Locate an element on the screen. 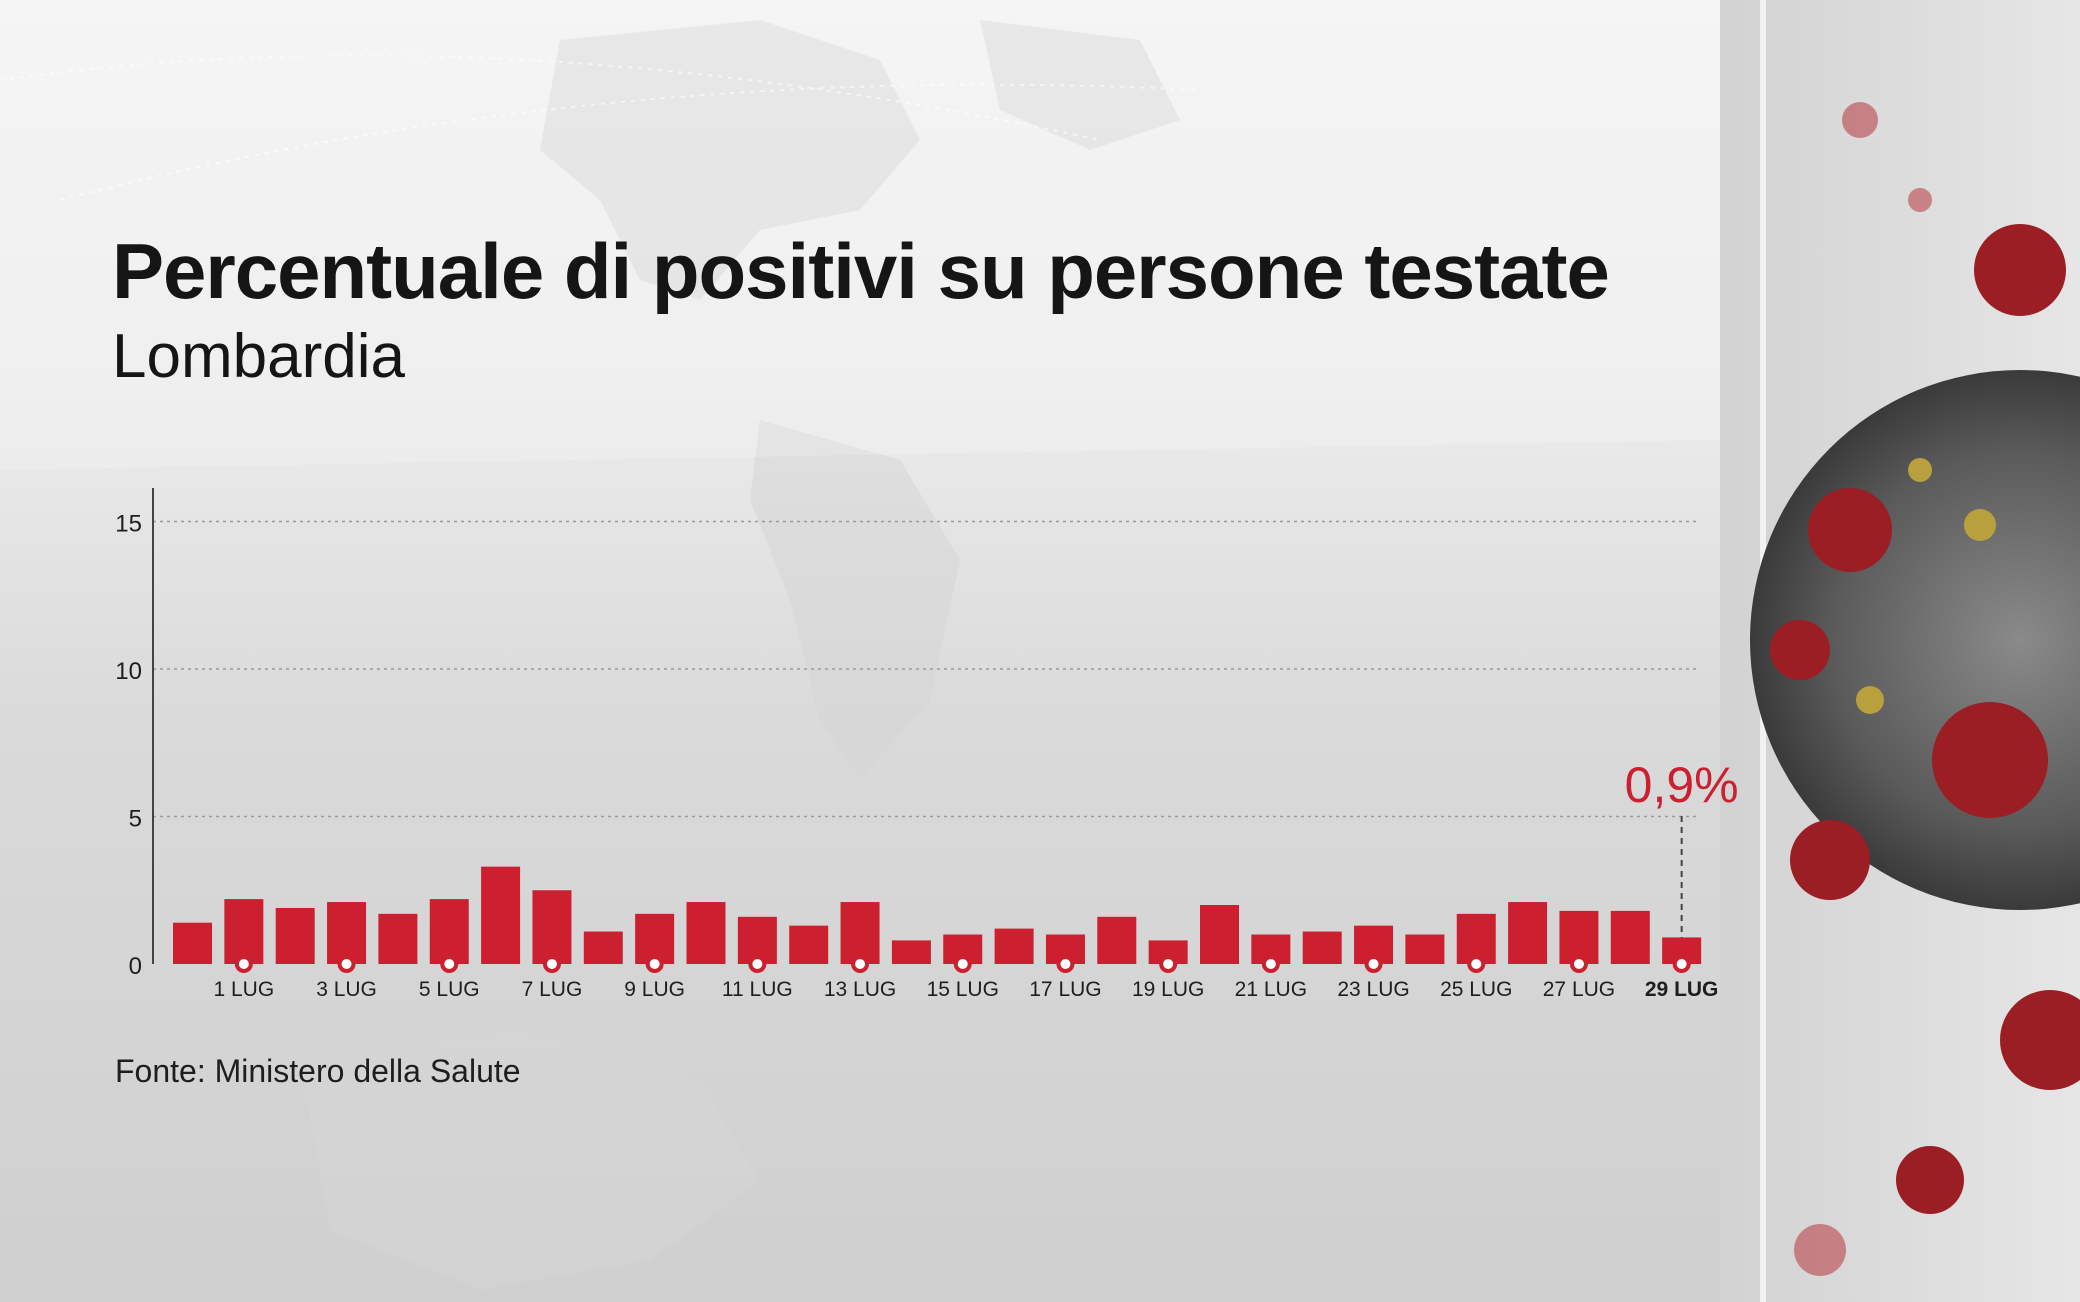  bar-28-lug is located at coordinates (1630, 937).